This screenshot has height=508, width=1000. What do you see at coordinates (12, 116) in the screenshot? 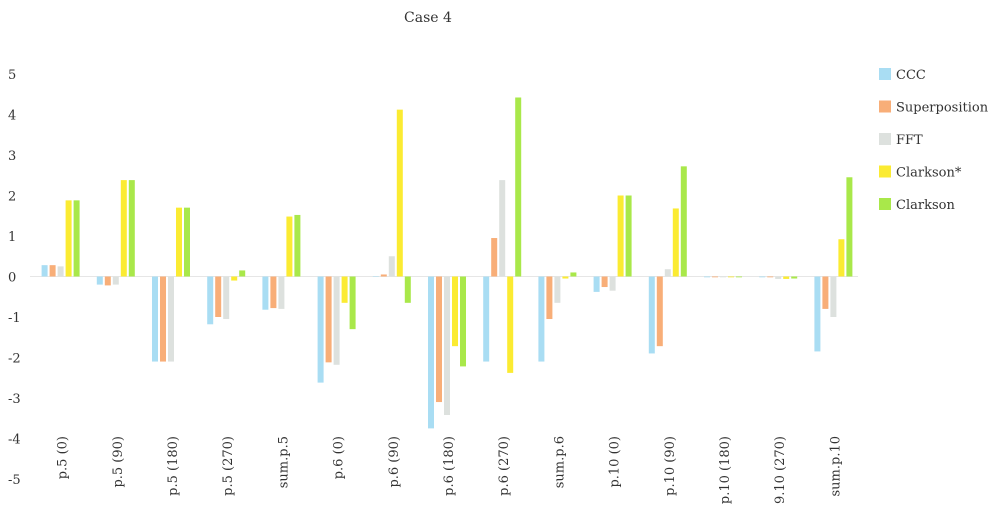
I see `y-tick-label: 4` at bounding box center [12, 116].